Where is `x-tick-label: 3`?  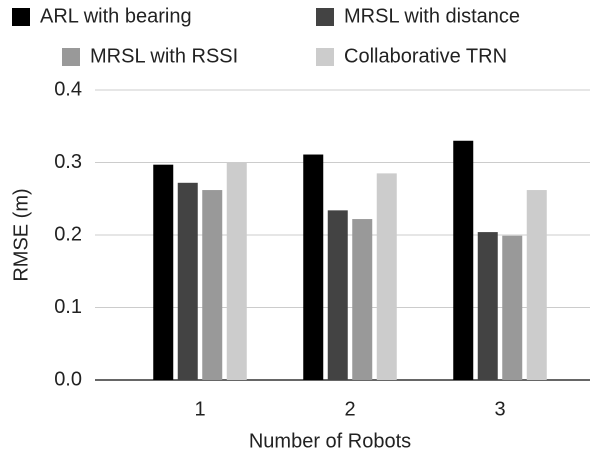
x-tick-label: 3 is located at coordinates (499, 409).